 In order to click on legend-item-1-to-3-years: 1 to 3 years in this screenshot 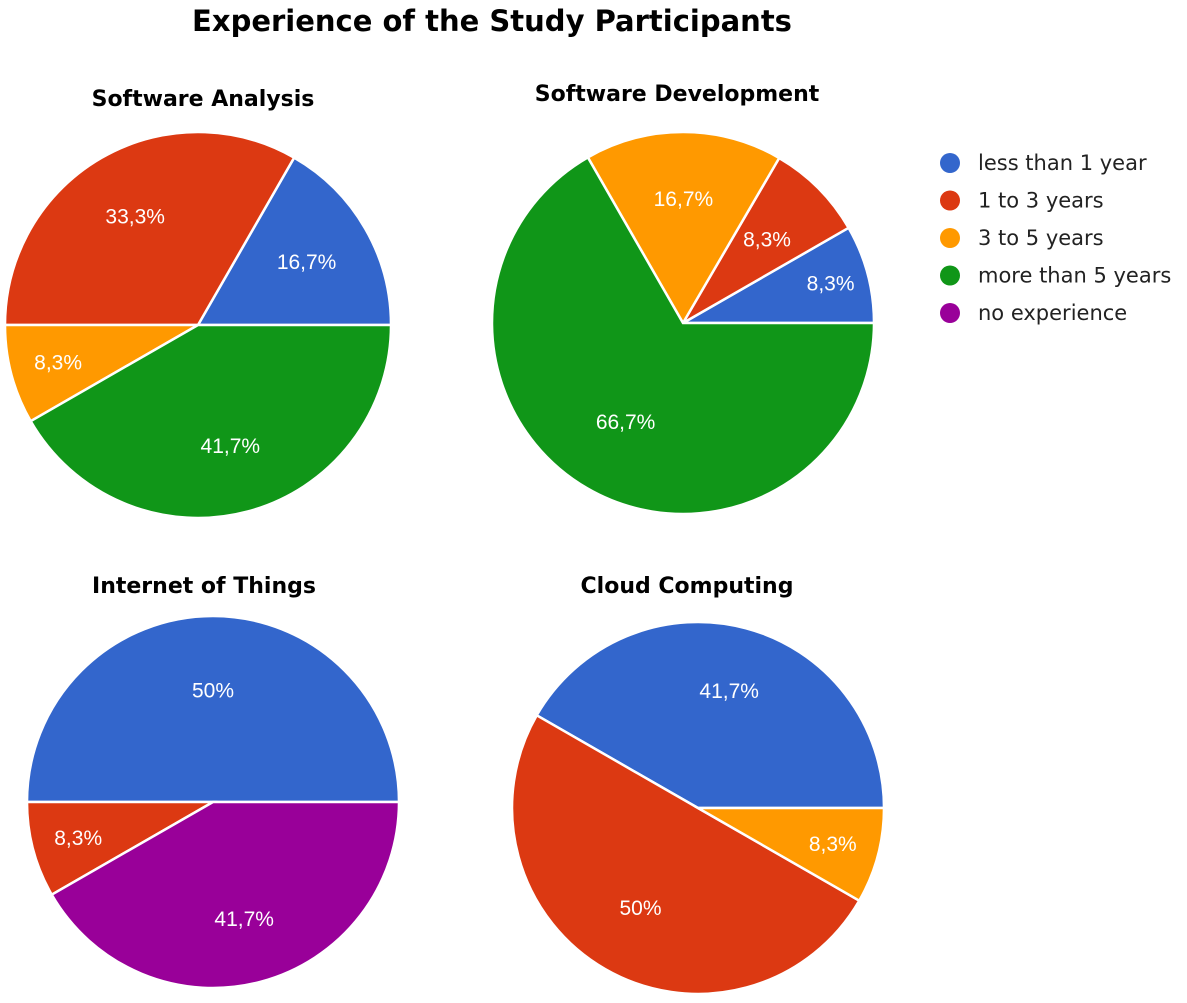, I will do `click(1022, 201)`.